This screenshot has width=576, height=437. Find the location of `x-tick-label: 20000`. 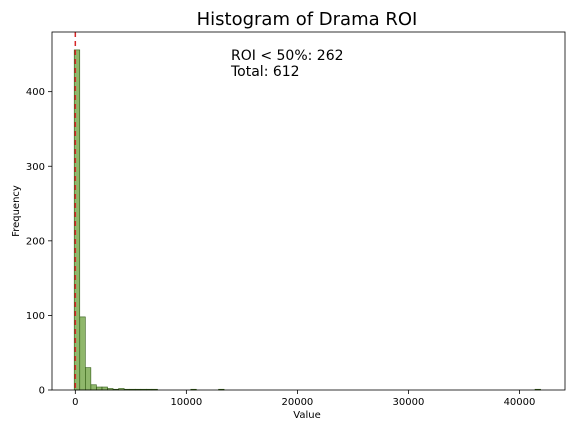

x-tick-label: 20000 is located at coordinates (297, 402).